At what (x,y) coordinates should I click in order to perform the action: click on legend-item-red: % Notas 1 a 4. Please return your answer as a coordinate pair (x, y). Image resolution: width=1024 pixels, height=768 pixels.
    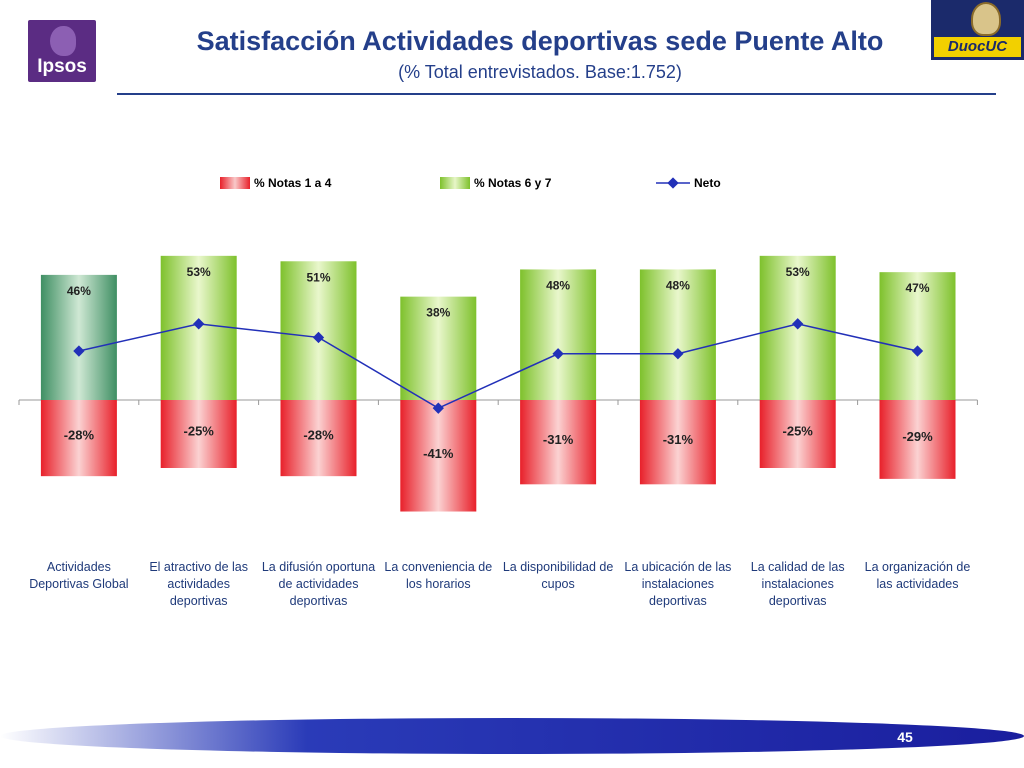
    Looking at the image, I should click on (275, 183).